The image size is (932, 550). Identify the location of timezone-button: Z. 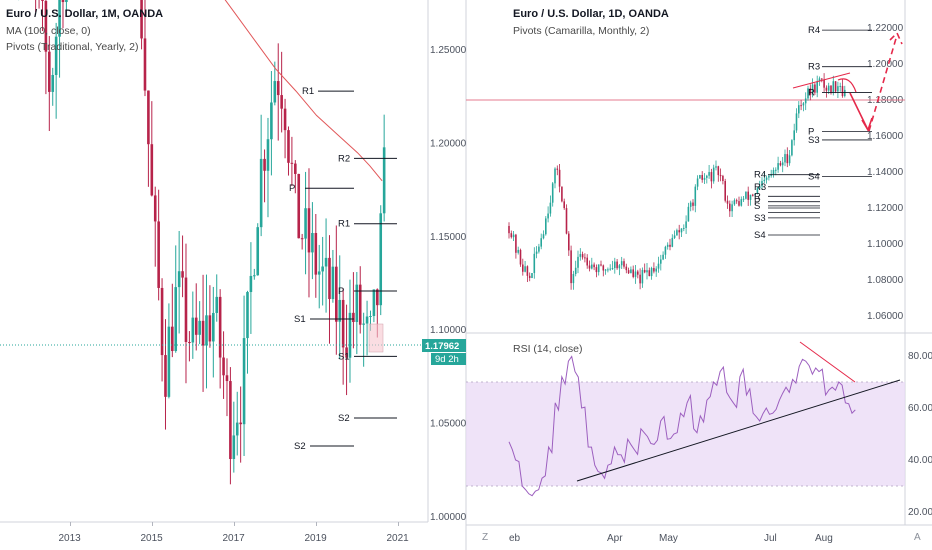
(485, 537).